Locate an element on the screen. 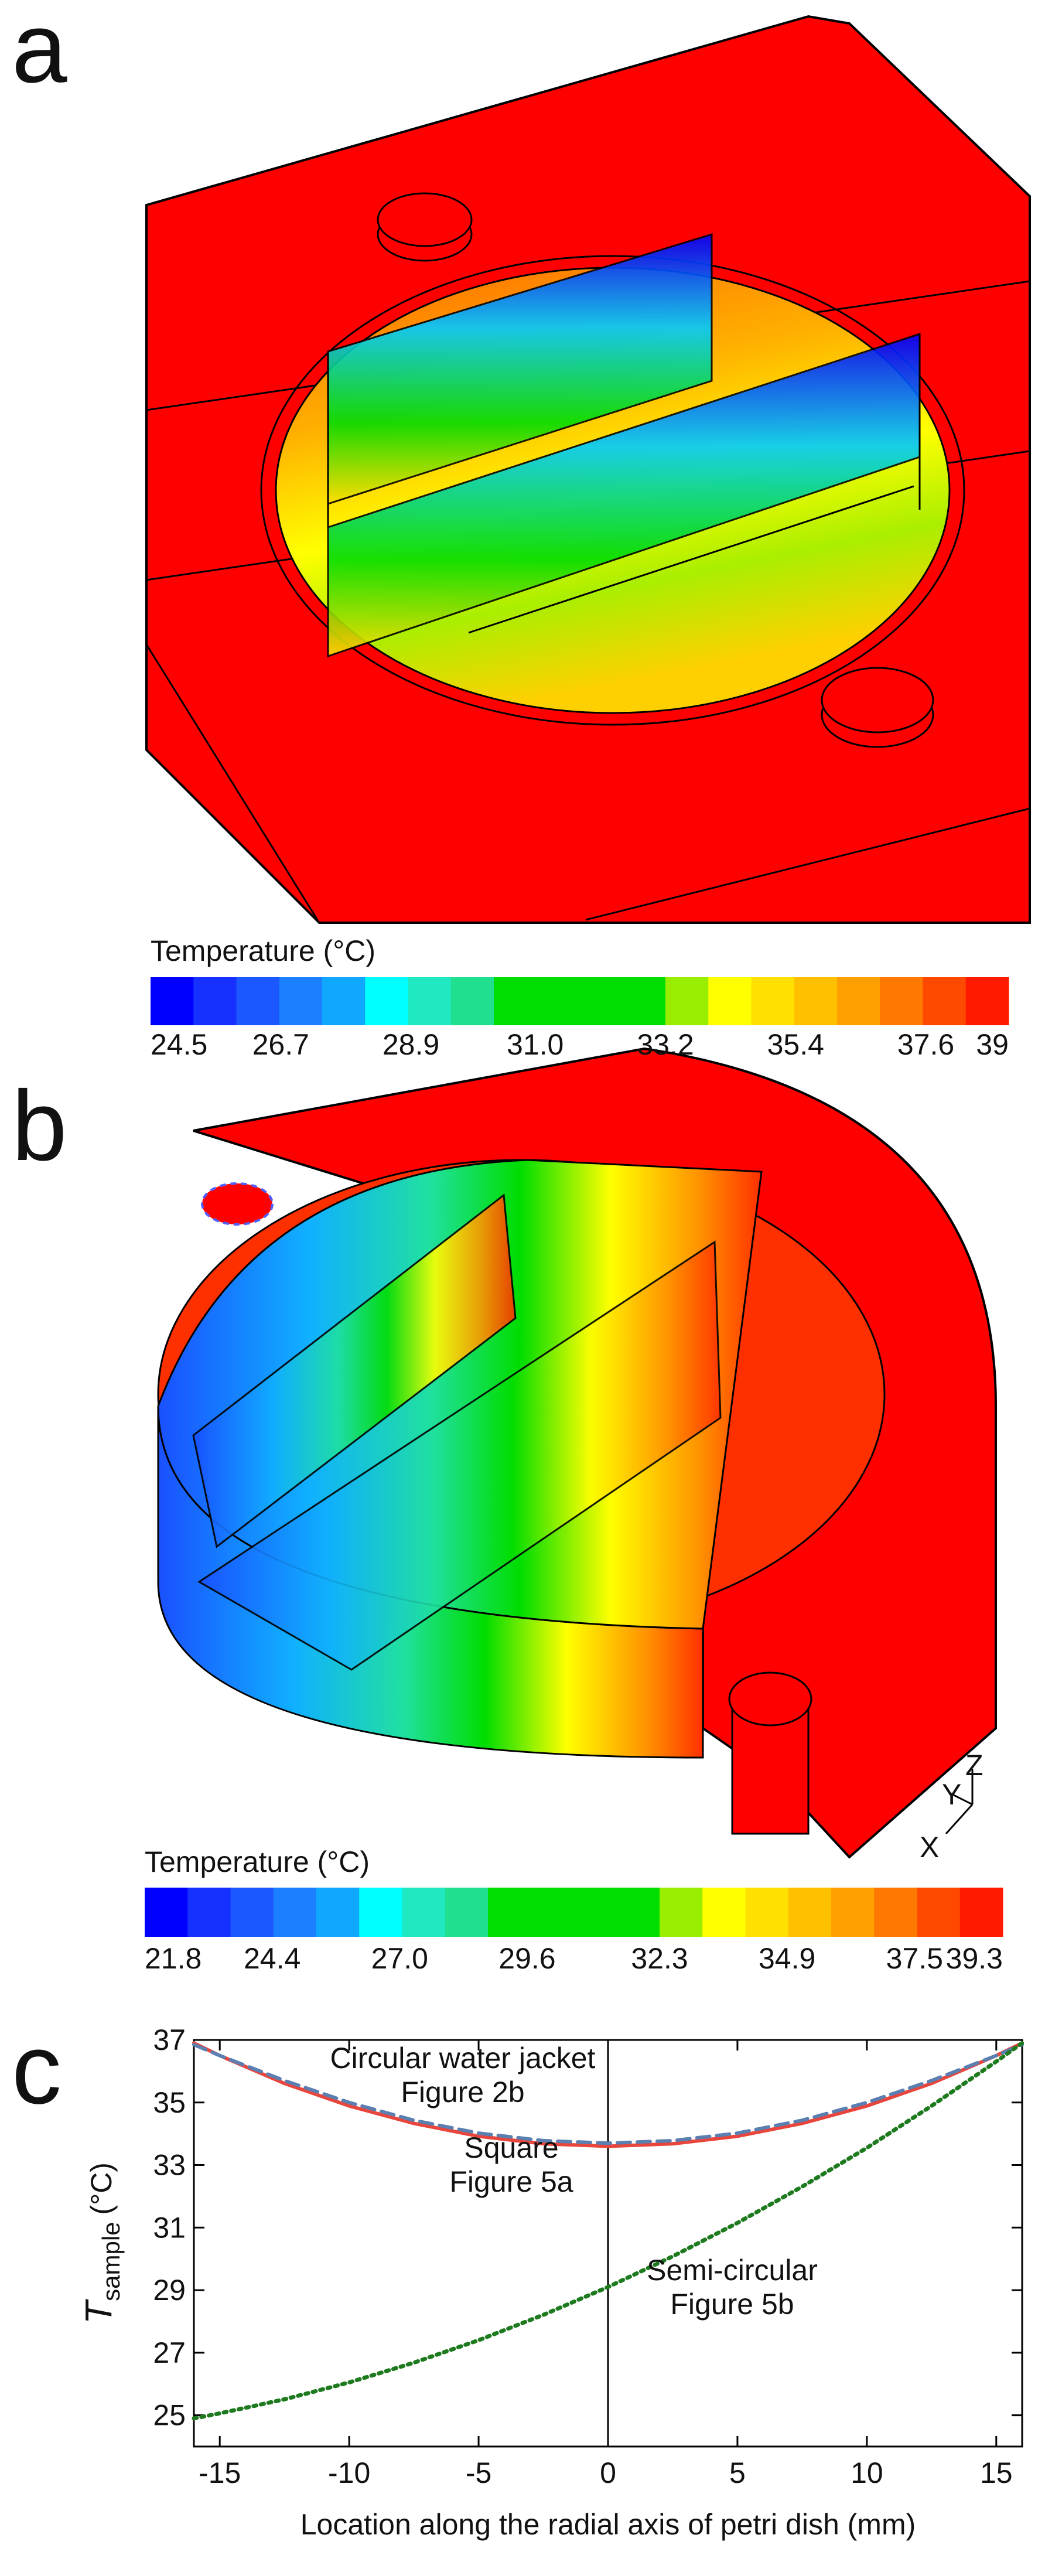 The height and width of the screenshot is (2576, 1045). y-tick-label: 33 is located at coordinates (170, 2165).